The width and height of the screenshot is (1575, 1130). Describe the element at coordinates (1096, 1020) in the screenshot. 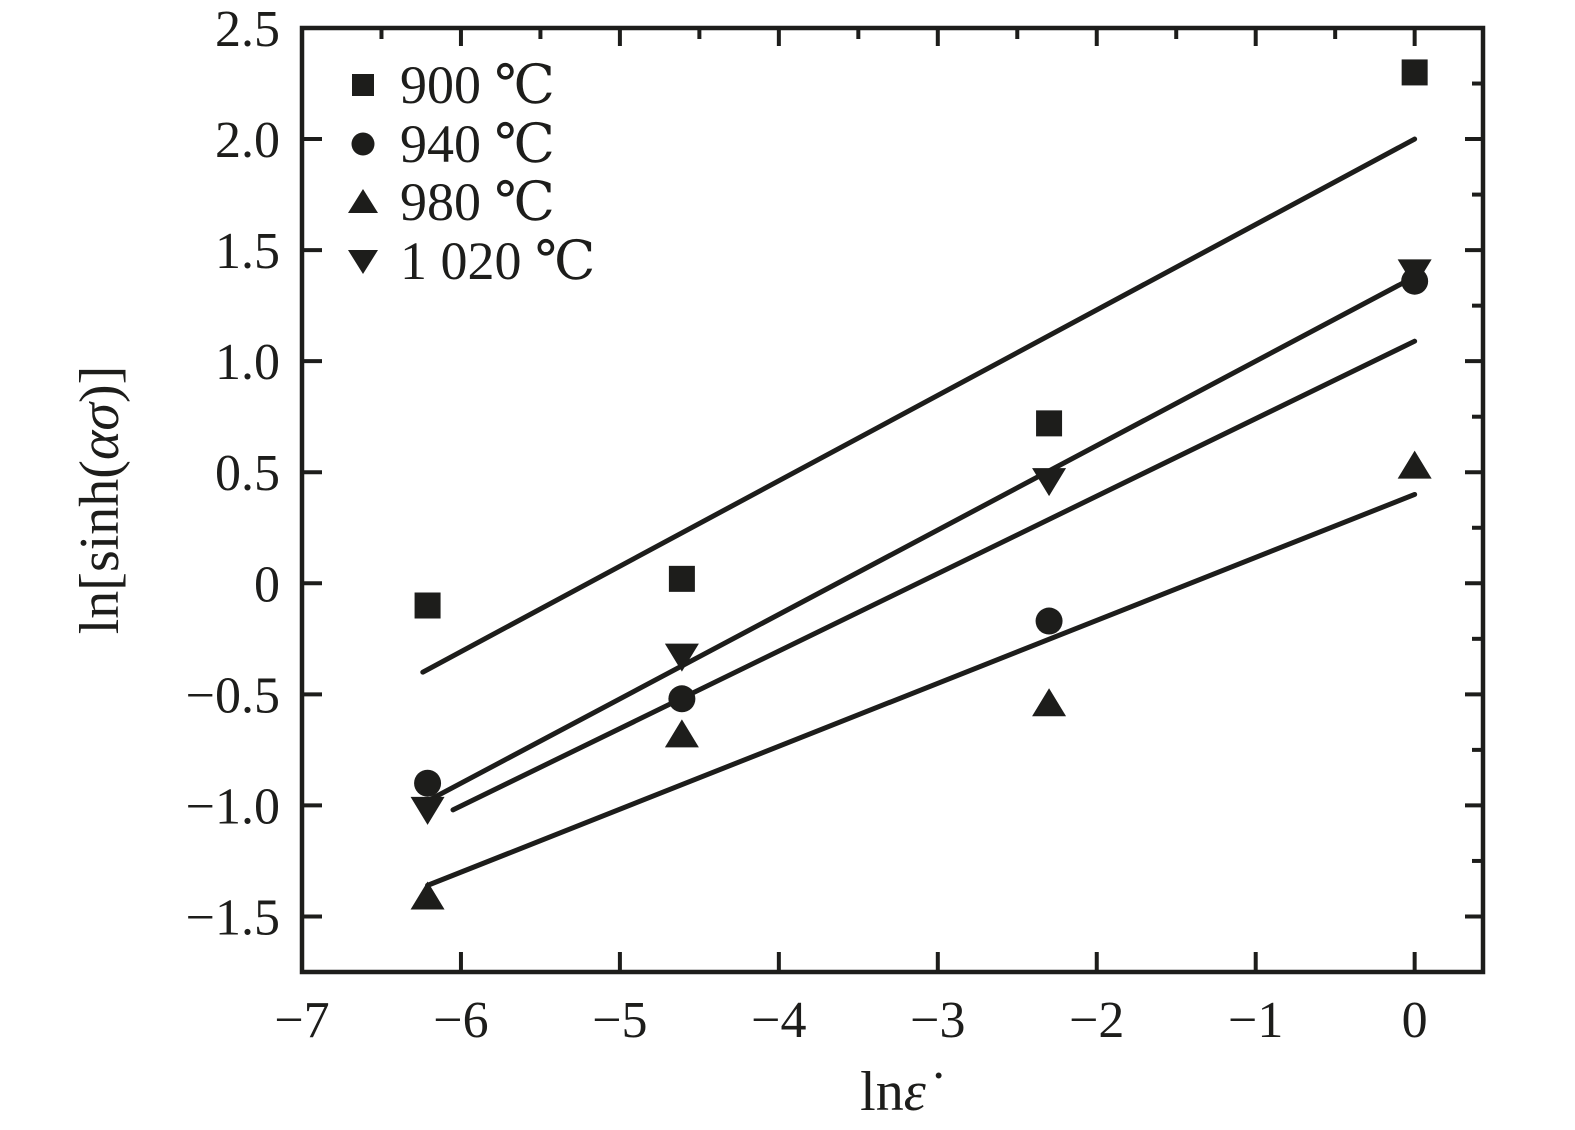

I see `x-tick-label: −2` at that location.